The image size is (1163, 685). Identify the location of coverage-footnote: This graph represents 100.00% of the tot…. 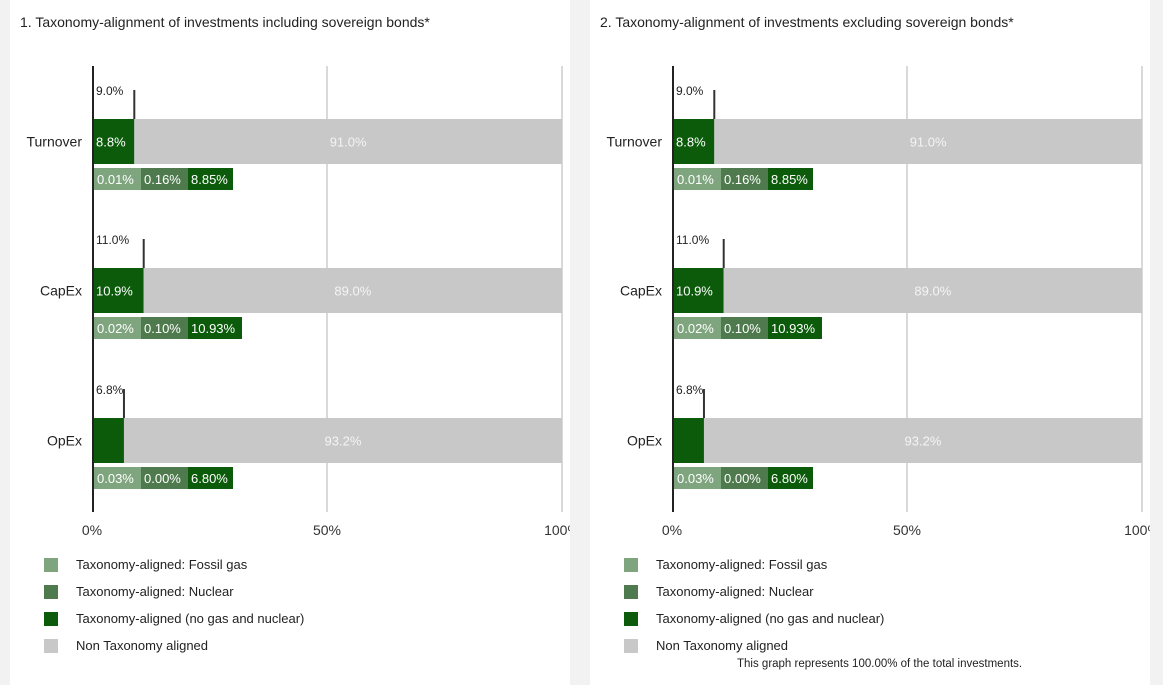
(880, 664).